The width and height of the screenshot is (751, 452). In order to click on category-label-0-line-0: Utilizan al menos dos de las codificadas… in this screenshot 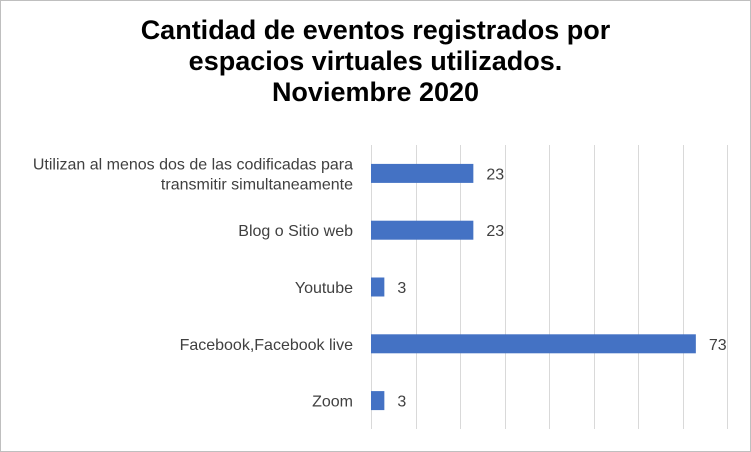, I will do `click(193, 164)`.